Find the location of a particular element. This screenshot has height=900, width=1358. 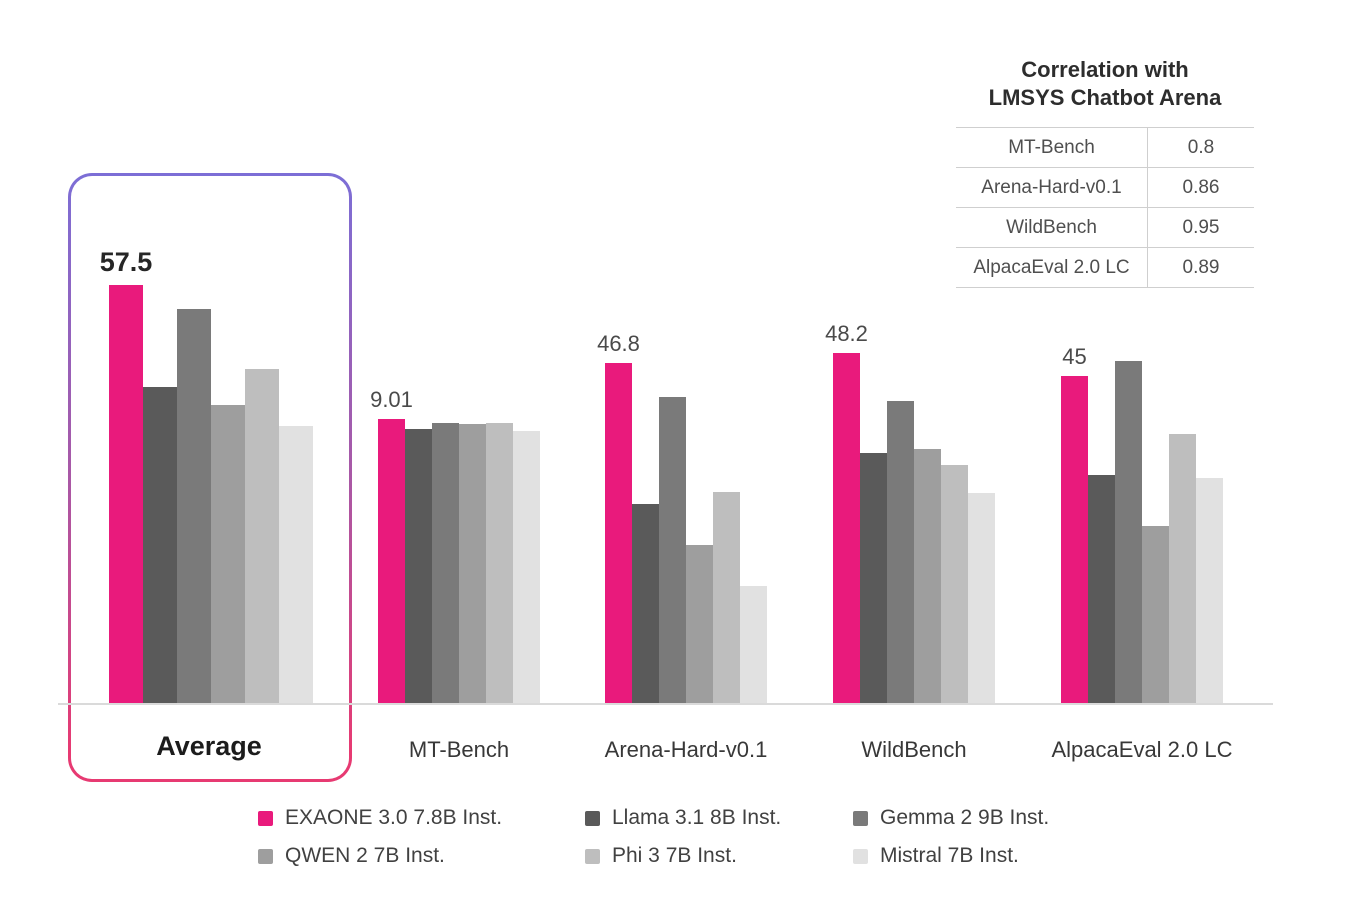

legend-label-phi-3-7b-inst: Phi 3 7B Inst. is located at coordinates (674, 855).